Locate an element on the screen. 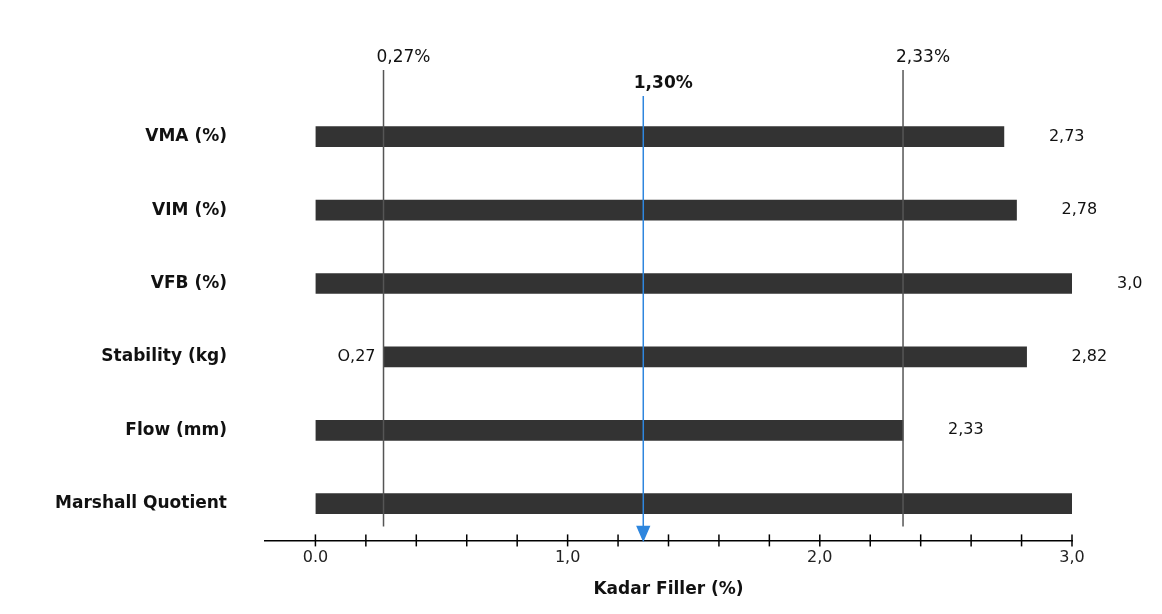 This screenshot has height=614, width=1162. data-label: 3,0 is located at coordinates (1130, 282).